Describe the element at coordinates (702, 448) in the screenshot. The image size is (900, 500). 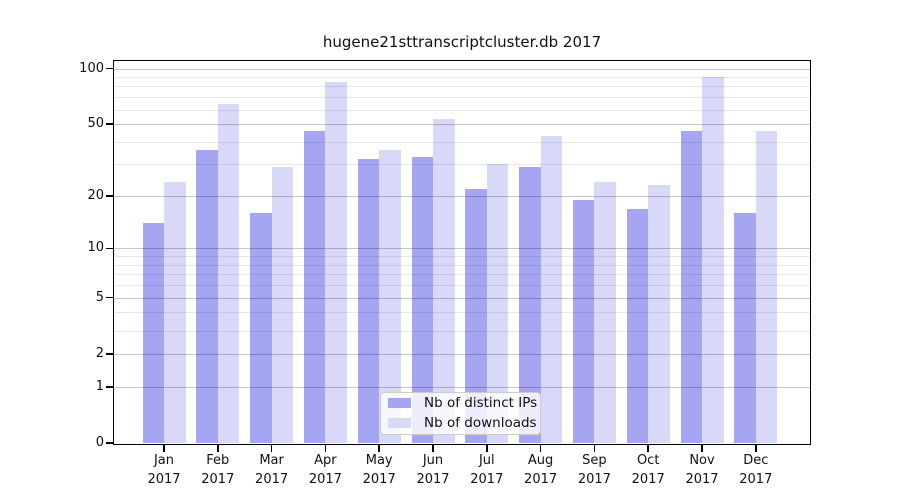
I see `x-tick-nov` at that location.